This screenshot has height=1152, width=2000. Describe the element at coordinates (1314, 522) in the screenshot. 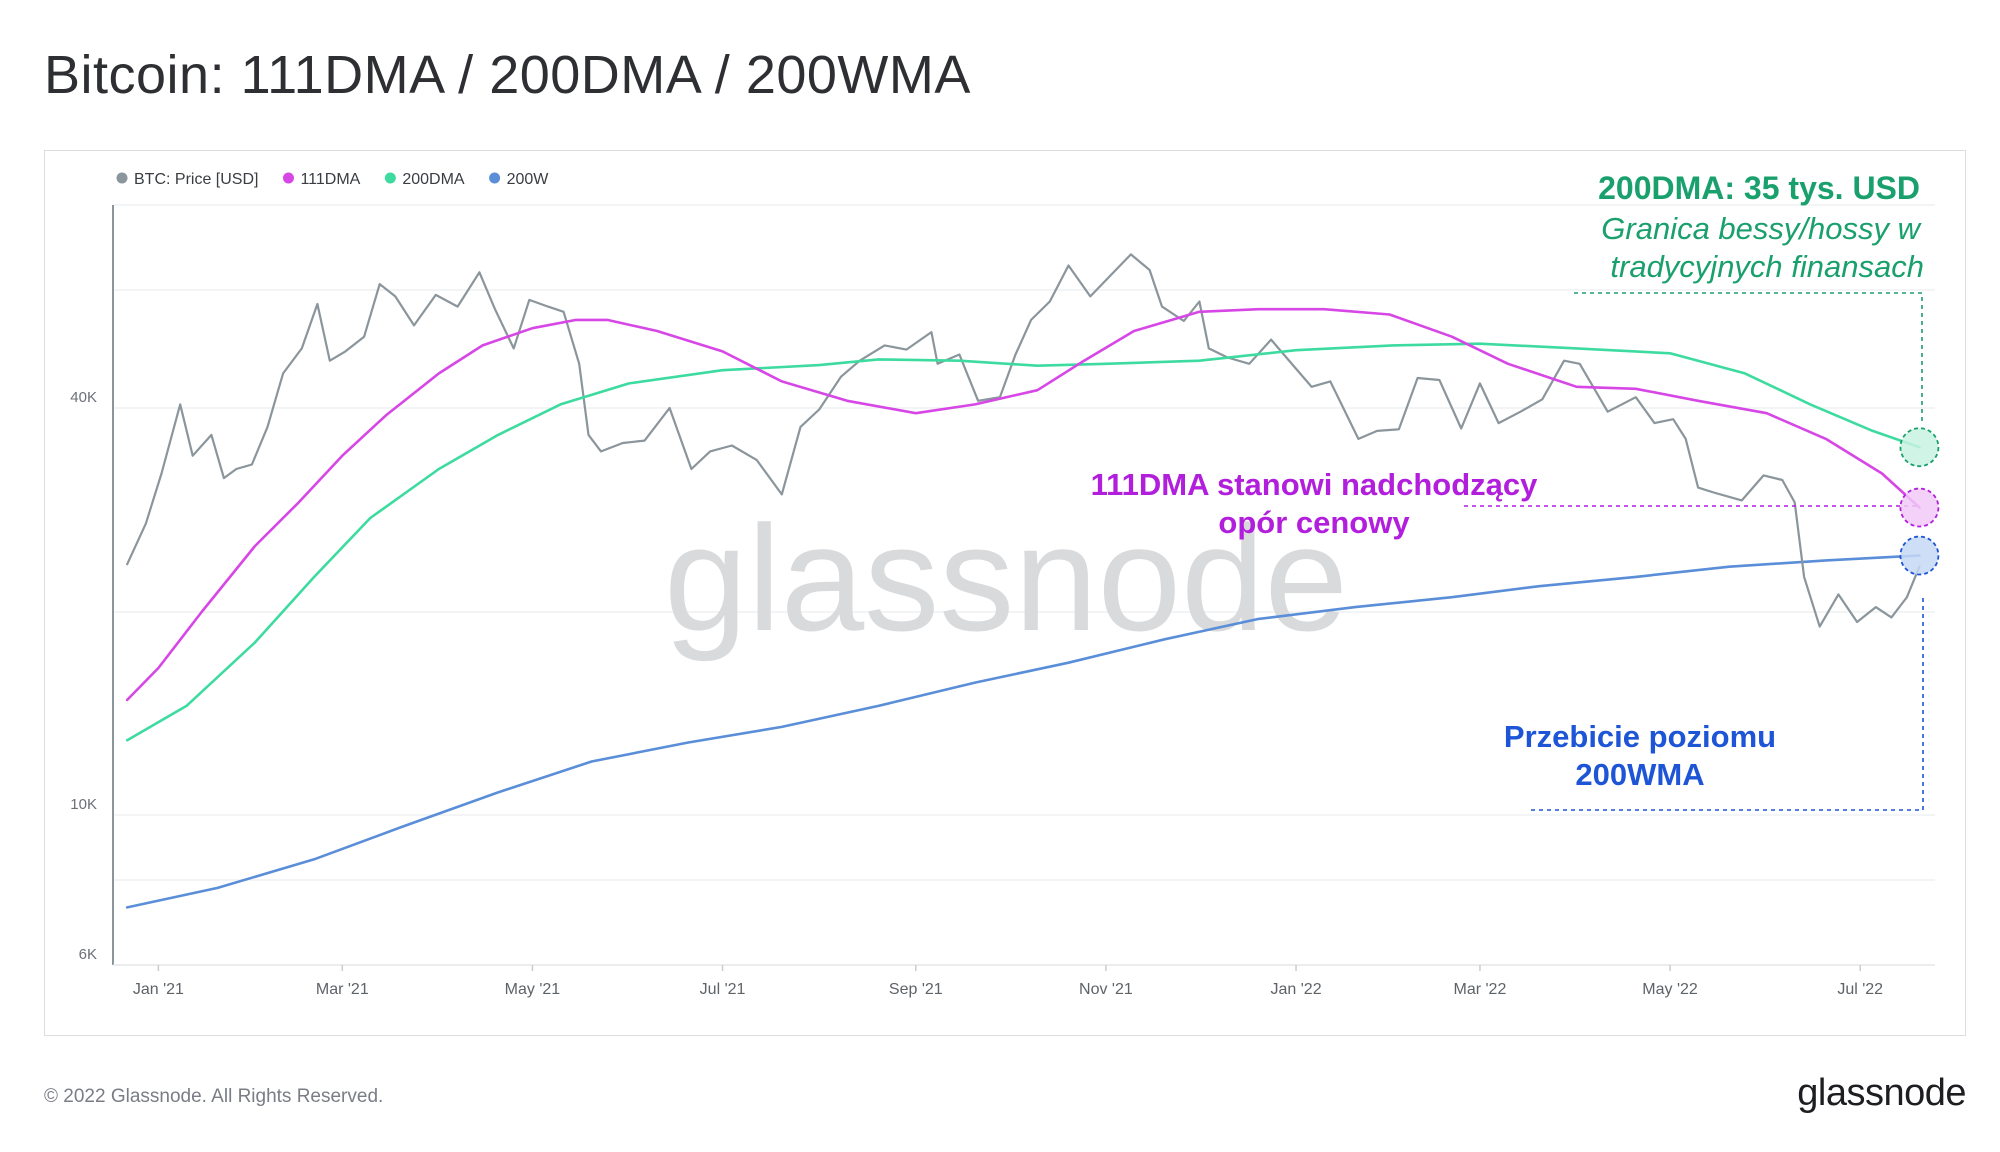

I see `annotation-111dma-line2: opór cenowy` at that location.